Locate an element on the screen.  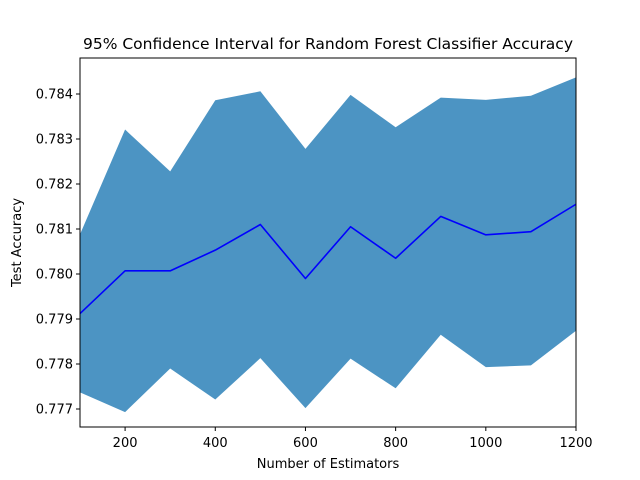
y-tick-label: 0.777 is located at coordinates (54, 410).